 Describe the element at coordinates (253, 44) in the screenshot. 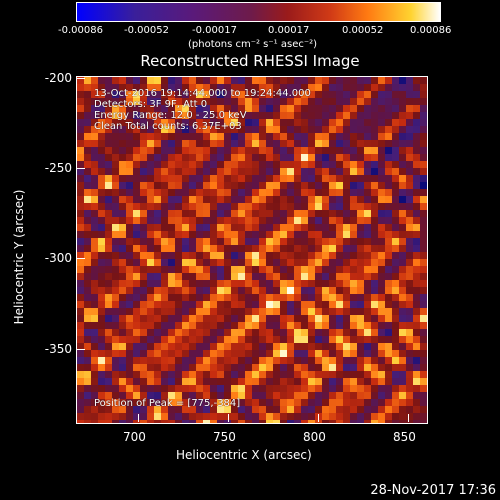

I see `colorbar-units: (photons cm⁻² s⁻¹ asec⁻²)` at that location.